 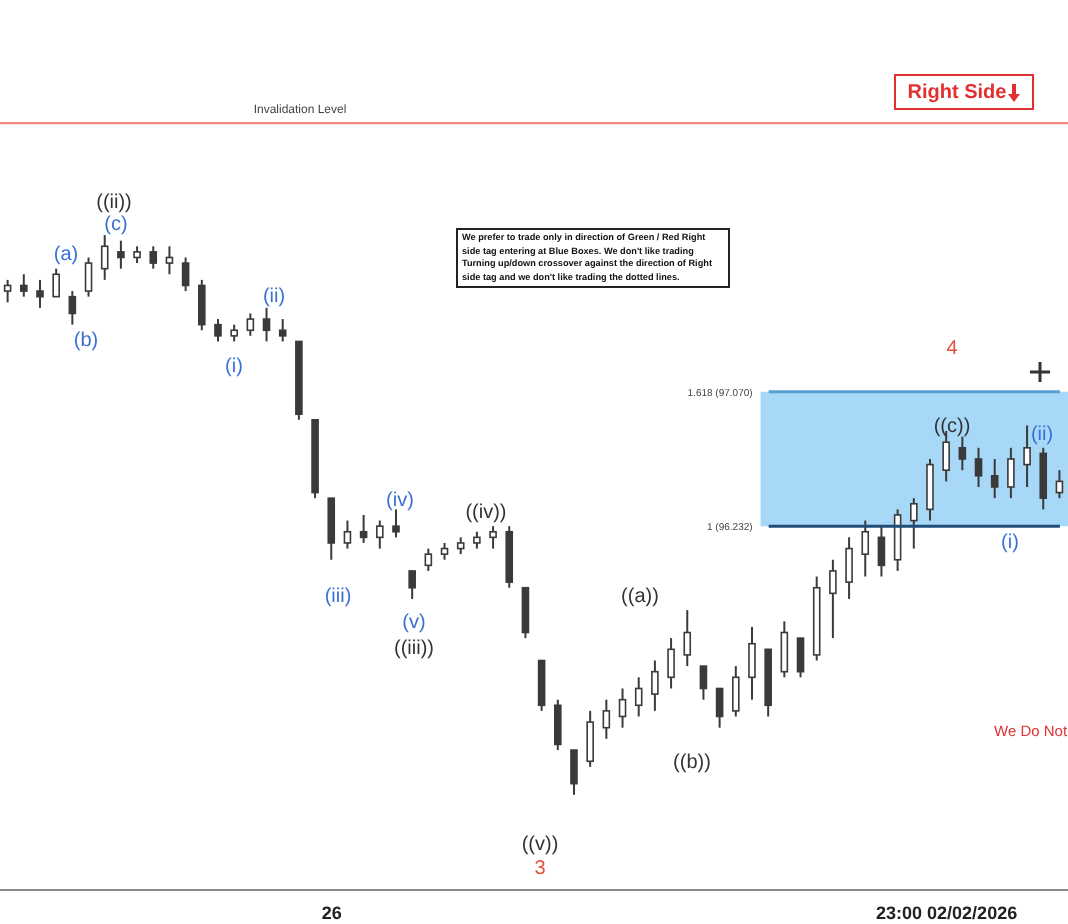 I want to click on annotation: 4, so click(x=952, y=349).